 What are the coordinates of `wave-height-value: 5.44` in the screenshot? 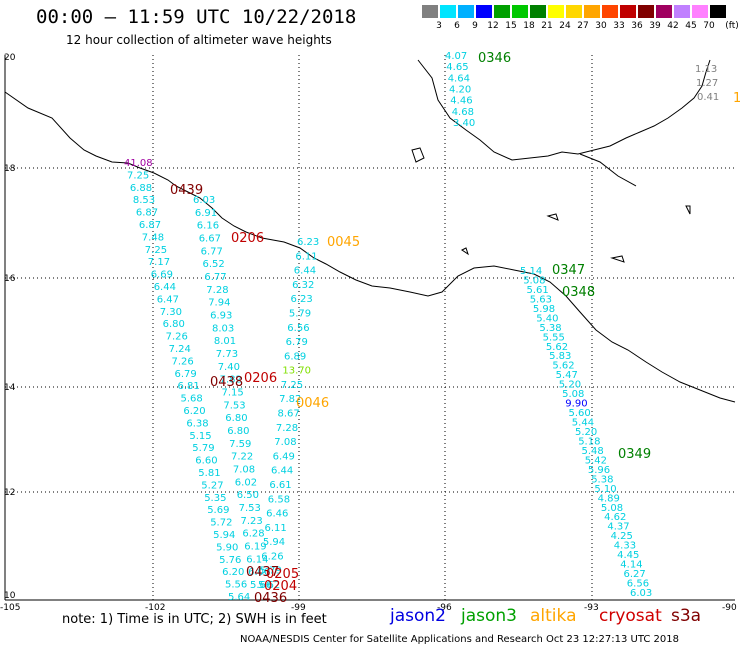 It's located at (583, 423).